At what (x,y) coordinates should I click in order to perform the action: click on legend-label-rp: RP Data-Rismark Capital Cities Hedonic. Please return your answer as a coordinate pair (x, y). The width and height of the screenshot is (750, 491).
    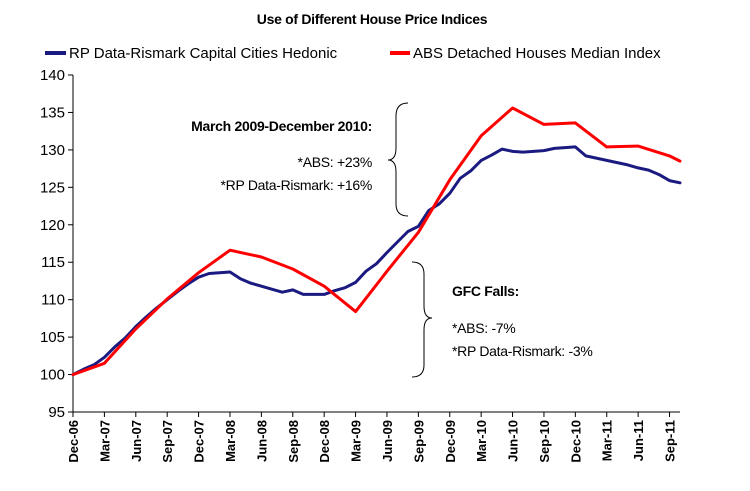
    Looking at the image, I should click on (203, 53).